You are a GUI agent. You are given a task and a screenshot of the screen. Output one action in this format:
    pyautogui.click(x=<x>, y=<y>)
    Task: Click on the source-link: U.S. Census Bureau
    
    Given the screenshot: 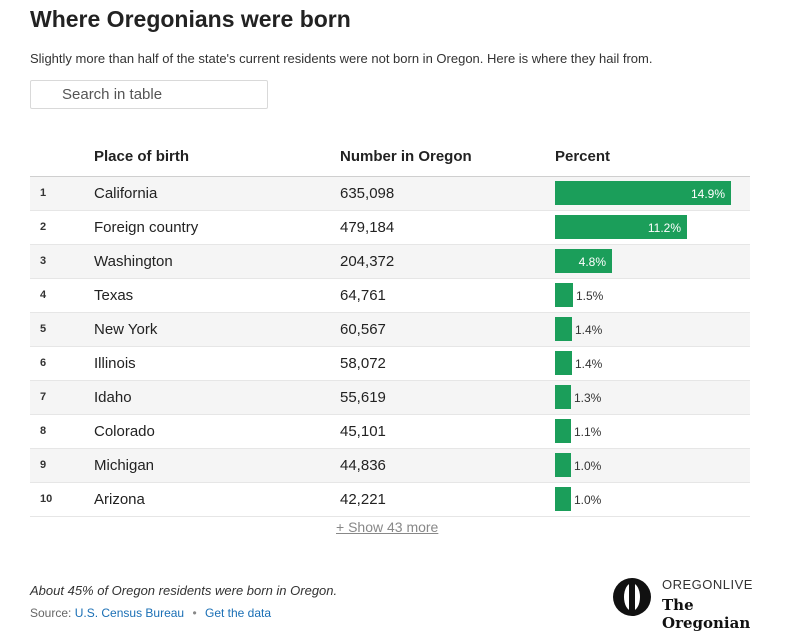 What is the action you would take?
    pyautogui.click(x=129, y=613)
    